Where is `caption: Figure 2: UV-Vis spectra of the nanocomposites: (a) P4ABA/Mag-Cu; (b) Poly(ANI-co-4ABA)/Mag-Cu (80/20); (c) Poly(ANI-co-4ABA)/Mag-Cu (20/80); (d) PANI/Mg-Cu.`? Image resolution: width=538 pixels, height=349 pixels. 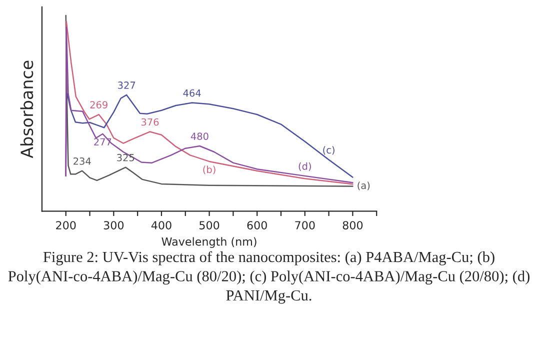
caption: Figure 2: UV-Vis spectra of the nanocomposites: (a) P4ABA/Mag-Cu; (b) Poly(ANI-co-4ABA)/Mag-Cu (80/20); (c) Poly(ANI-co-4ABA)/Mag-Cu (20/80); (d) PANI/Mg-Cu. is located at coordinates (269, 277).